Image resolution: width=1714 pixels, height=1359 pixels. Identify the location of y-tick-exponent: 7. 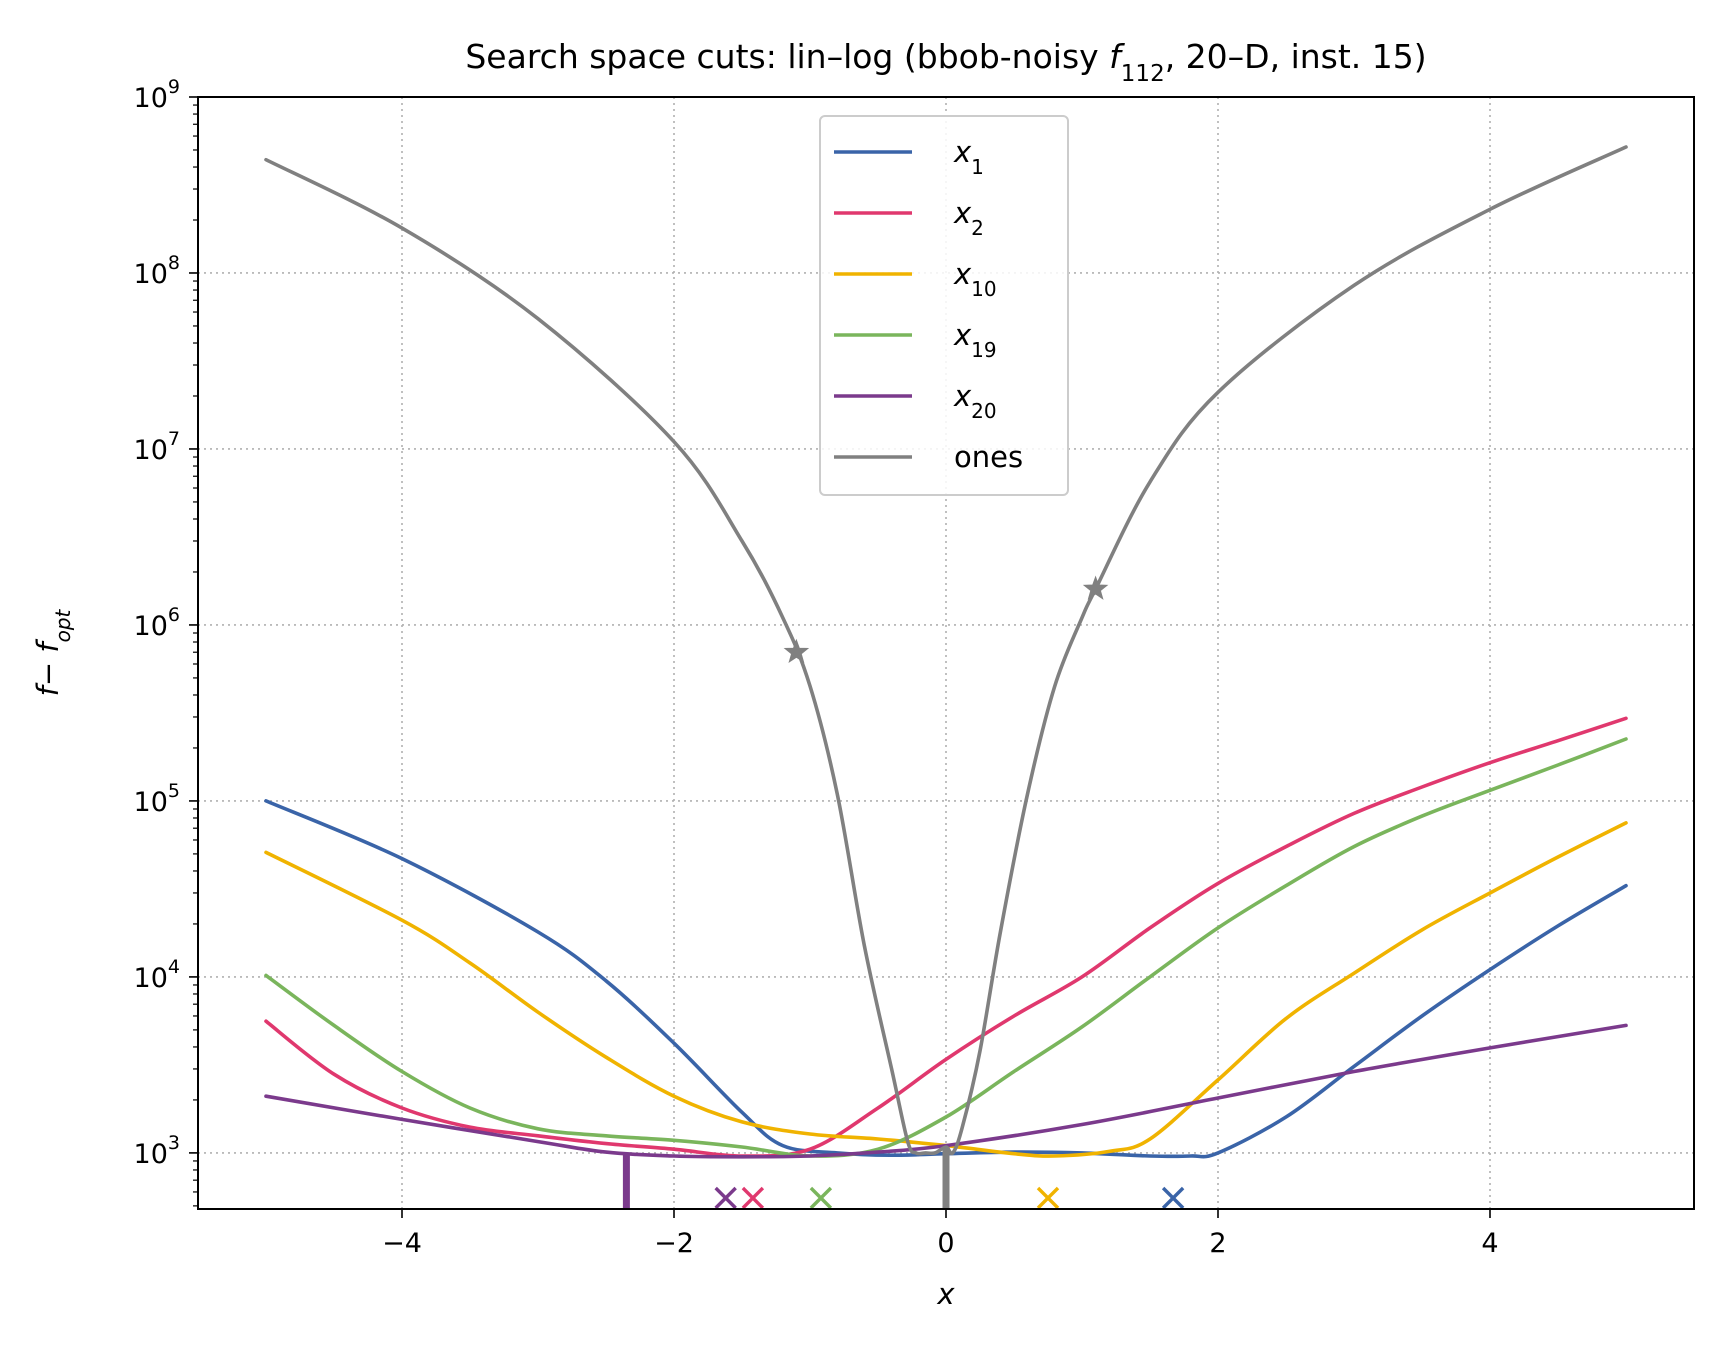
(174, 439).